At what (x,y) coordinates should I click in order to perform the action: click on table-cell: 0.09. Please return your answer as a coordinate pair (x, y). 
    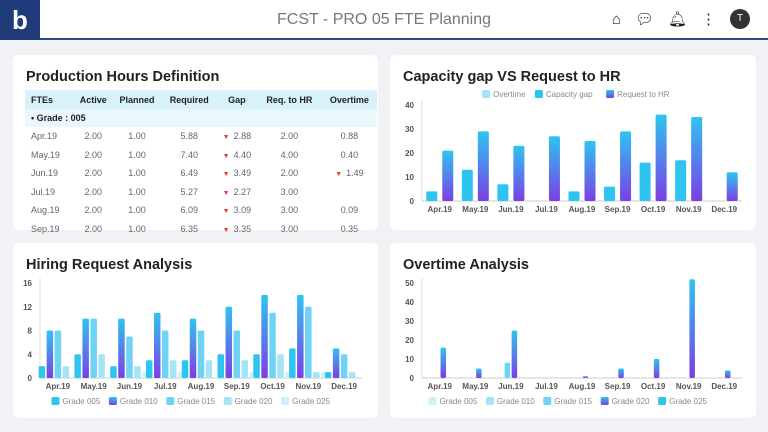
    Looking at the image, I should click on (349, 210).